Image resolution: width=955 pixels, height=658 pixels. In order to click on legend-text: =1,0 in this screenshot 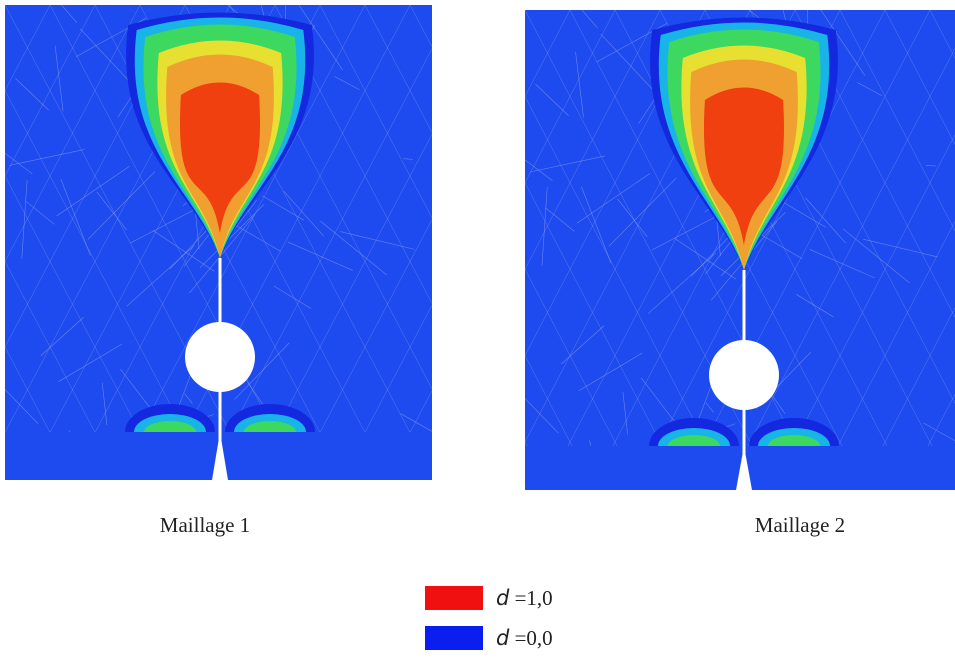, I will do `click(534, 598)`.